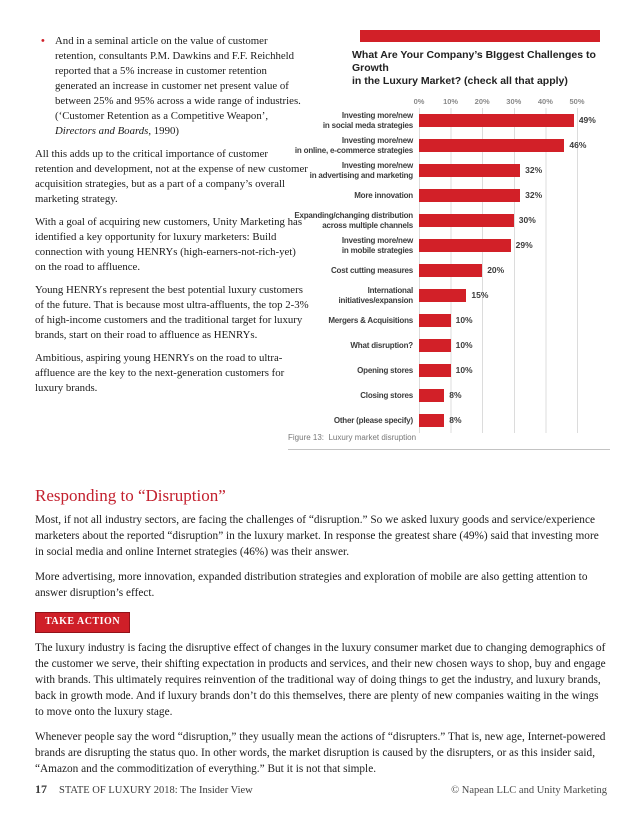 The image size is (640, 828). I want to click on bar-category-label-line: initiatives/expansion, so click(376, 300).